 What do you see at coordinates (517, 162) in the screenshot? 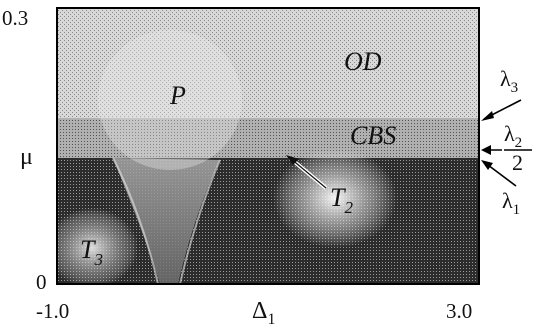
I see `lambda2-denominator: 2` at bounding box center [517, 162].